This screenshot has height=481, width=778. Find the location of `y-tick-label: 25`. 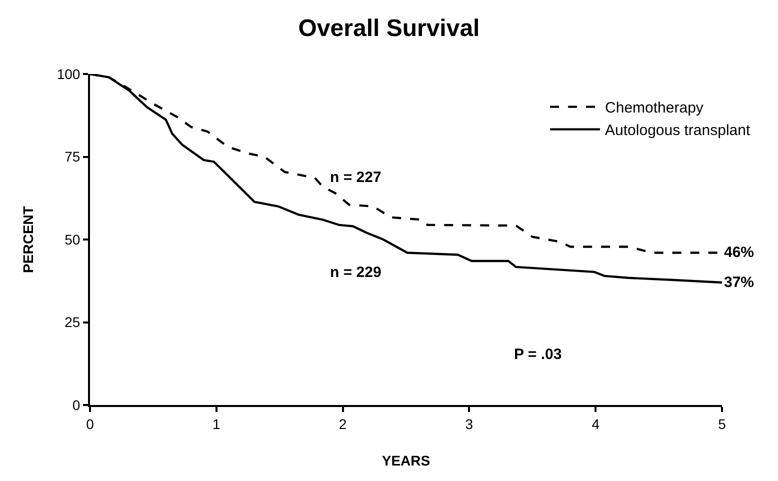

y-tick-label: 25 is located at coordinates (72, 322).